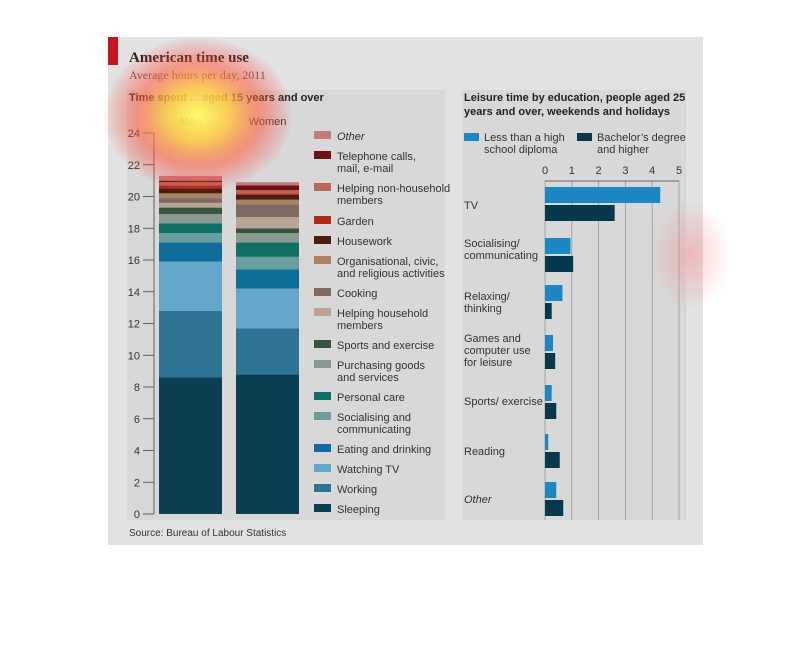 Image resolution: width=810 pixels, height=645 pixels. What do you see at coordinates (382, 314) in the screenshot?
I see `legend-label-line: Helping household` at bounding box center [382, 314].